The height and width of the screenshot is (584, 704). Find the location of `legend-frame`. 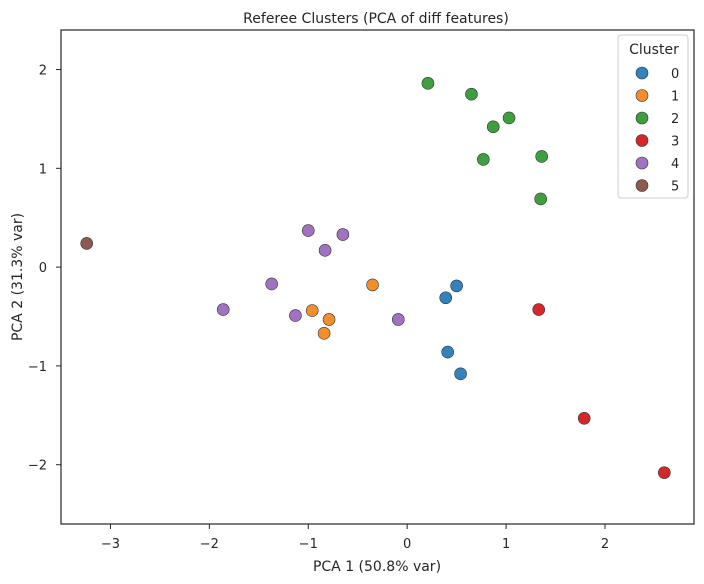

legend-frame is located at coordinates (653, 116).